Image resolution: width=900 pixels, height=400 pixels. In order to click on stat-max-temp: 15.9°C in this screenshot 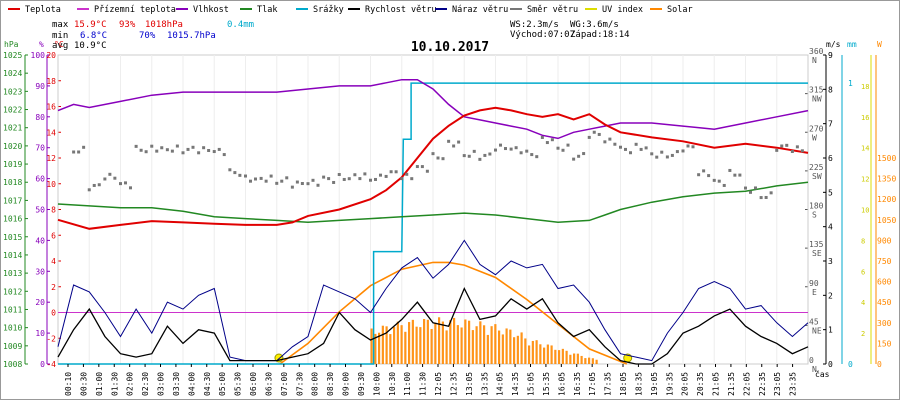, I will do `click(90, 25)`.